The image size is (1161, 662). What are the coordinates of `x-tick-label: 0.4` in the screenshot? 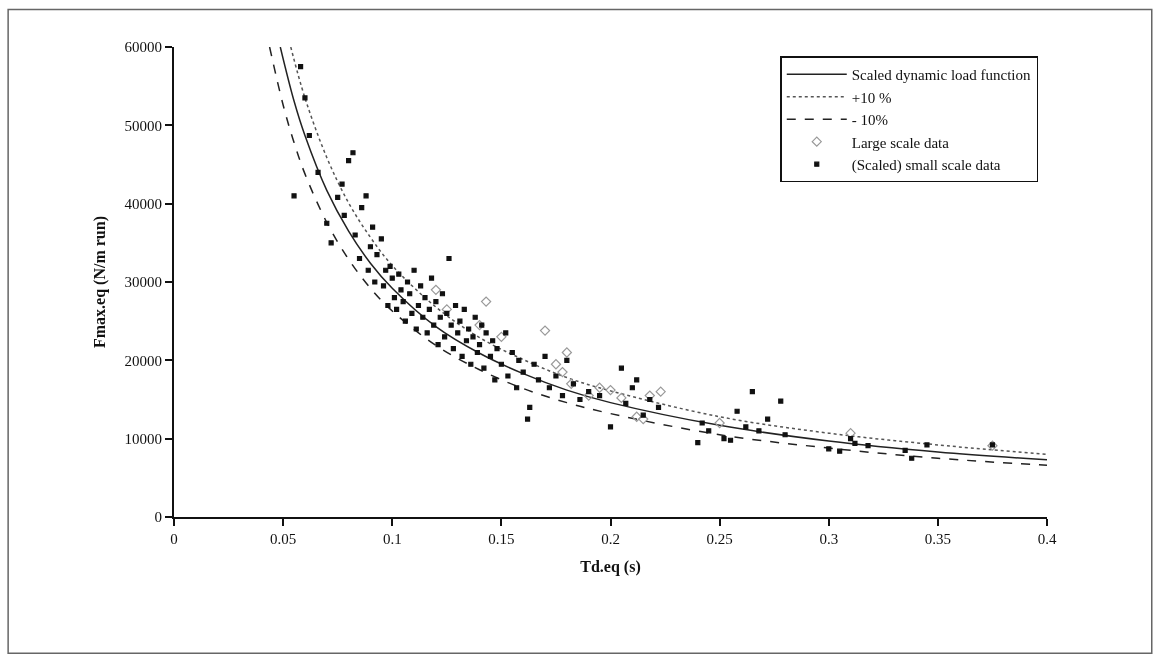 It's located at (1047, 539).